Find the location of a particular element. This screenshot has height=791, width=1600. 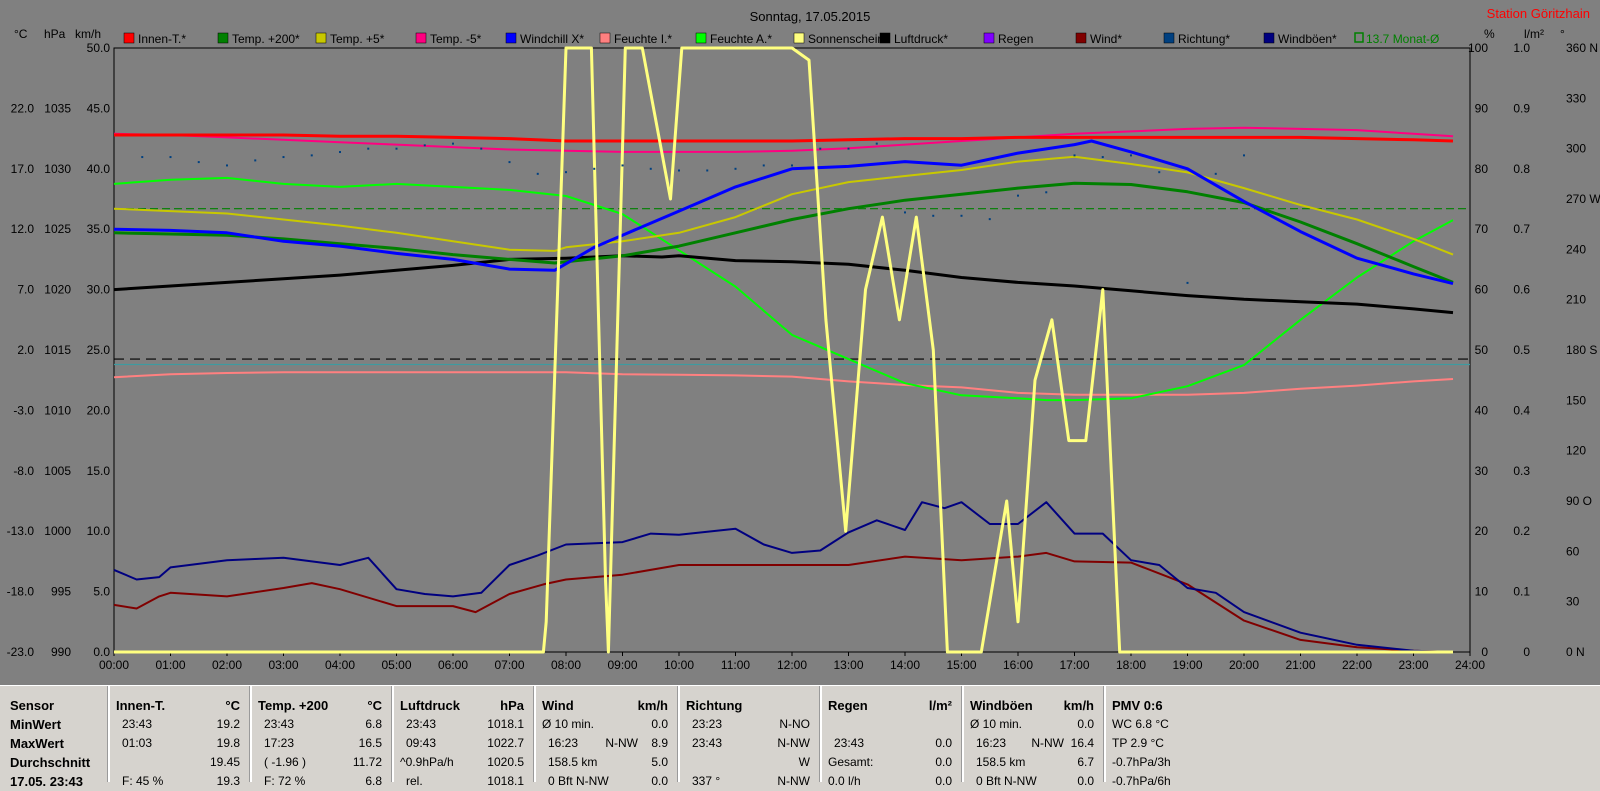

percent-tick: 40 is located at coordinates (1482, 410).